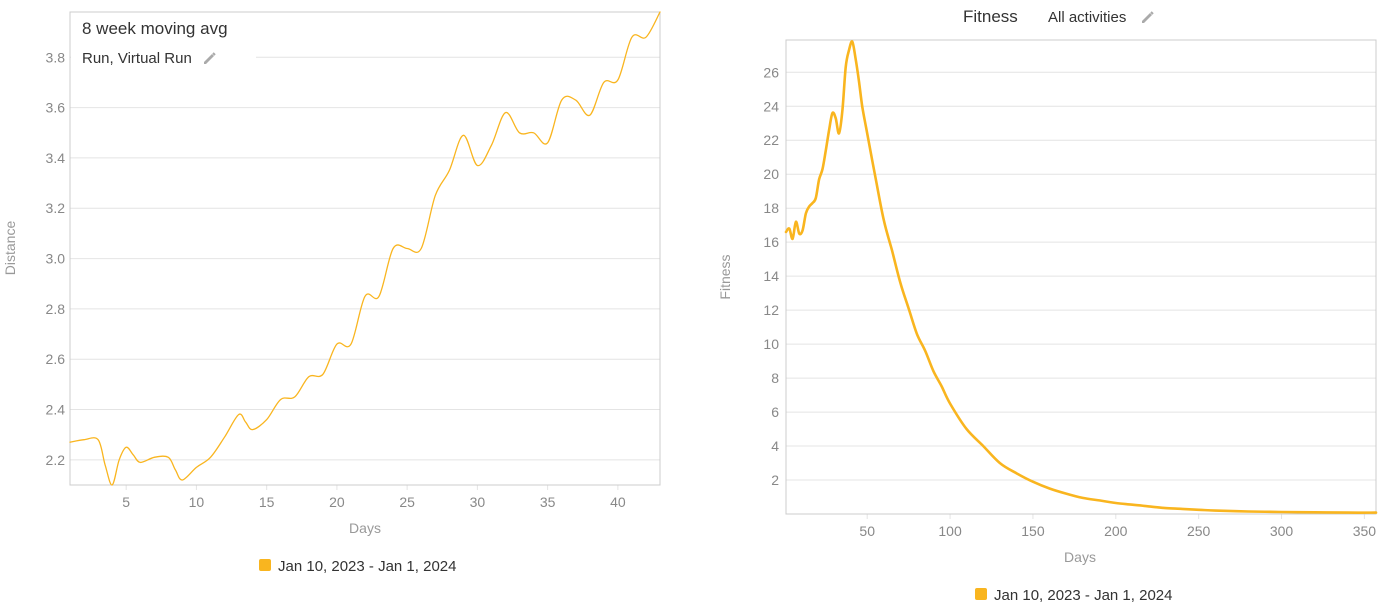  What do you see at coordinates (56, 410) in the screenshot?
I see `chart1-y-tick-label: 2.4` at bounding box center [56, 410].